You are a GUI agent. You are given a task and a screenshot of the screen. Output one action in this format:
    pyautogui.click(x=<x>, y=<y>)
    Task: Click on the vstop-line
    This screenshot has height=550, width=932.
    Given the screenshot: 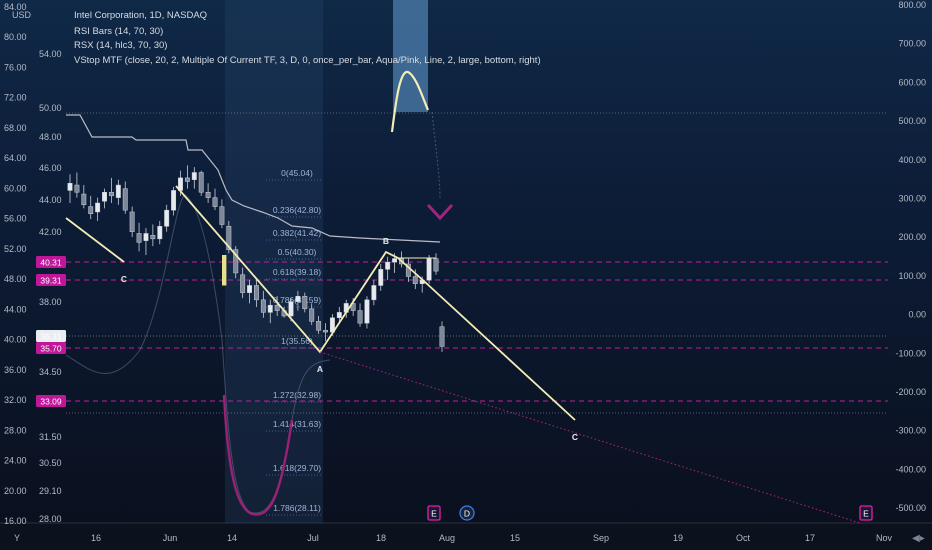 What is the action you would take?
    pyautogui.click(x=253, y=178)
    